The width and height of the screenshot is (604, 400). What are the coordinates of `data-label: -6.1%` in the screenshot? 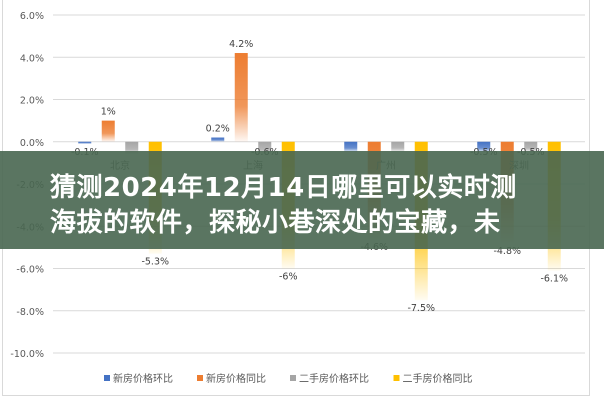 It's located at (554, 279).